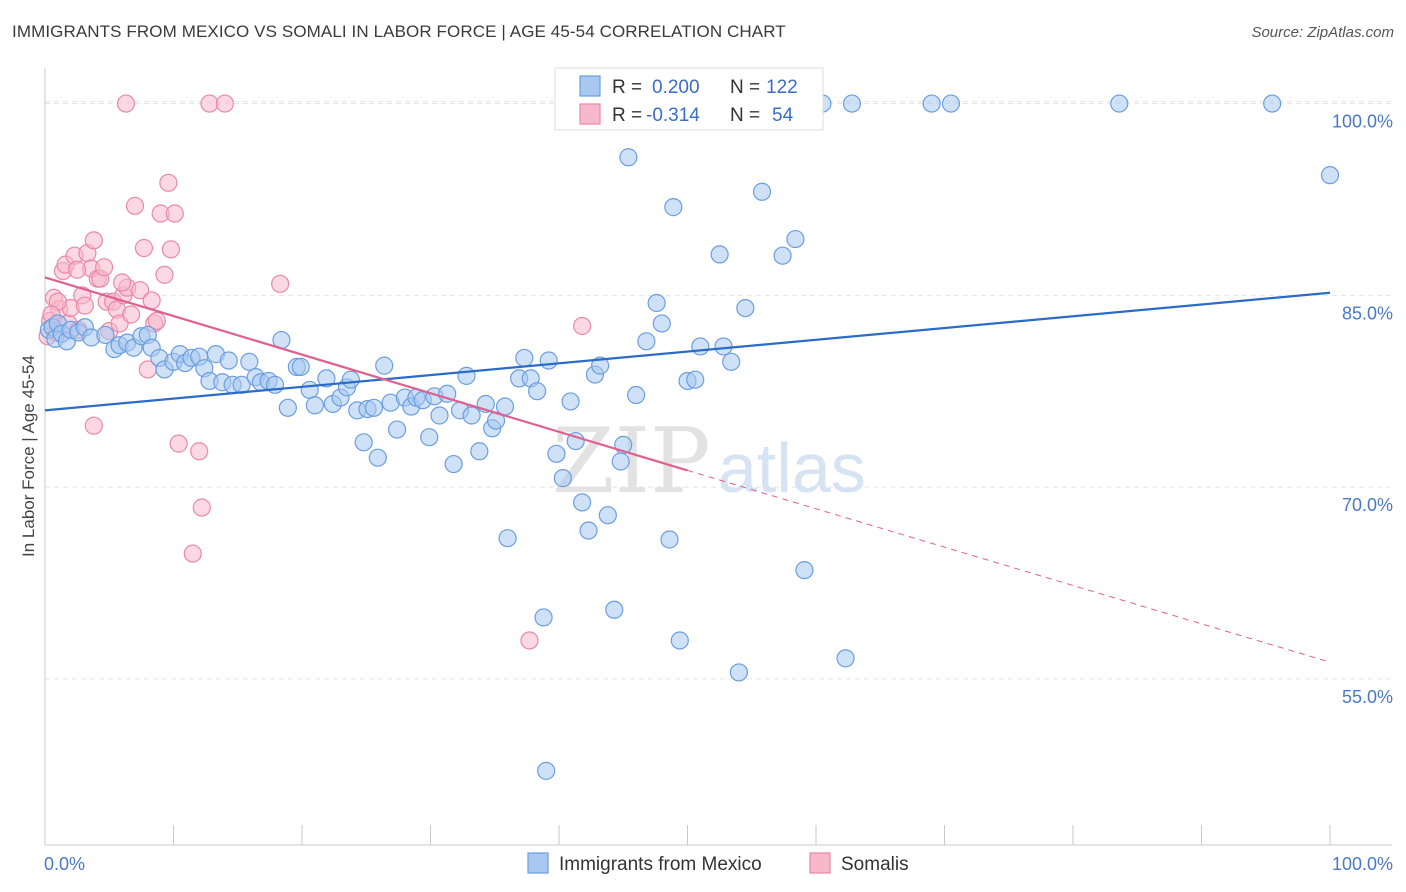  What do you see at coordinates (745, 115) in the screenshot?
I see `stats-legend-n-label-somalis: N =` at bounding box center [745, 115].